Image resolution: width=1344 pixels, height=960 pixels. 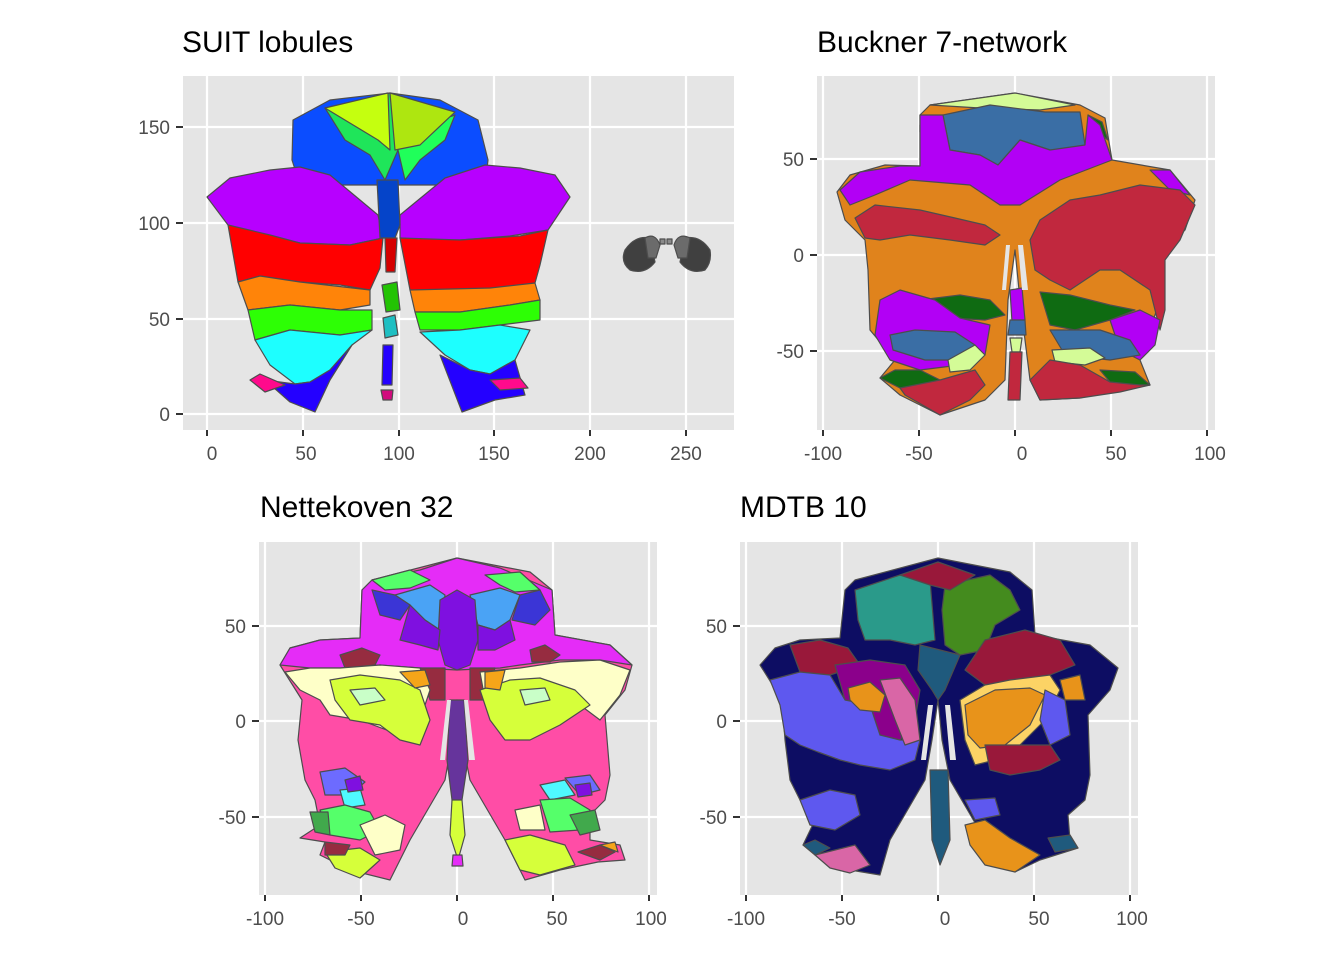 What do you see at coordinates (667, 253) in the screenshot?
I see `inset-grey-map` at bounding box center [667, 253].